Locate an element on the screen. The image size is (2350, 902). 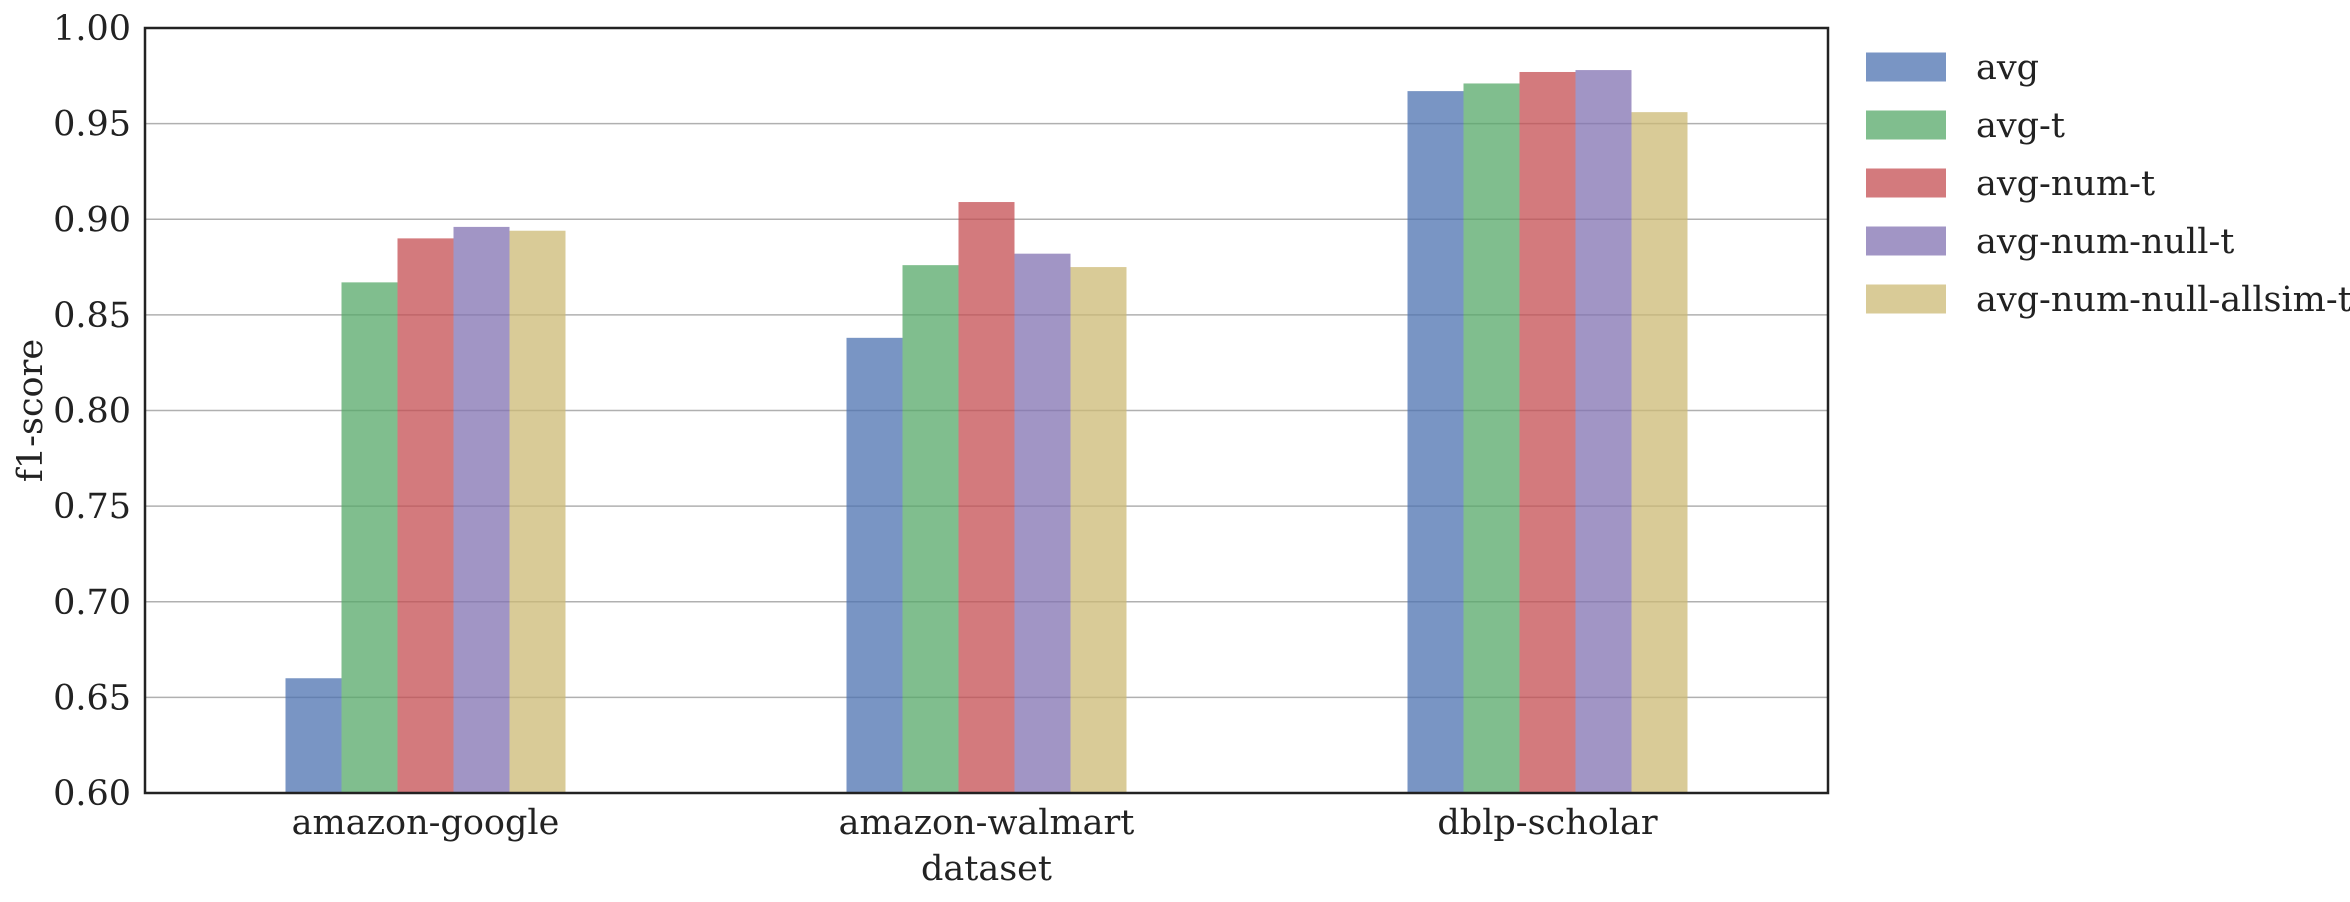
legend-swatch-avg is located at coordinates (1906, 67).